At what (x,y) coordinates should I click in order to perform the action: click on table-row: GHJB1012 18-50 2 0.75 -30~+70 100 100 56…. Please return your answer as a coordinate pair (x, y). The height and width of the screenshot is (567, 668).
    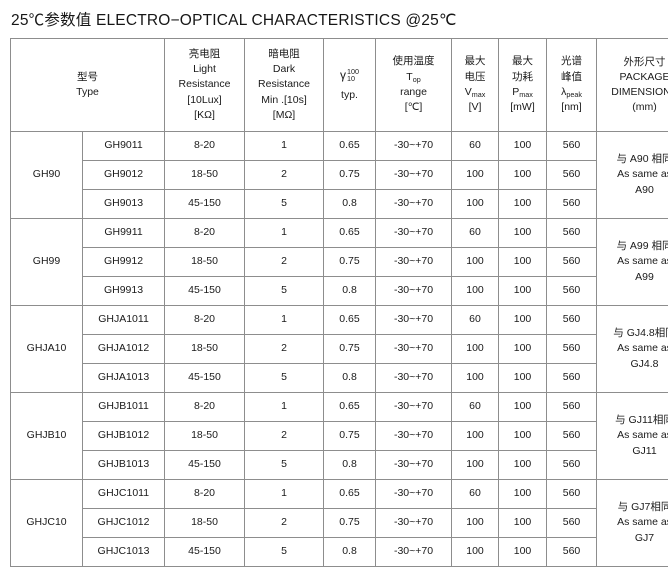
    Looking at the image, I should click on (339, 436).